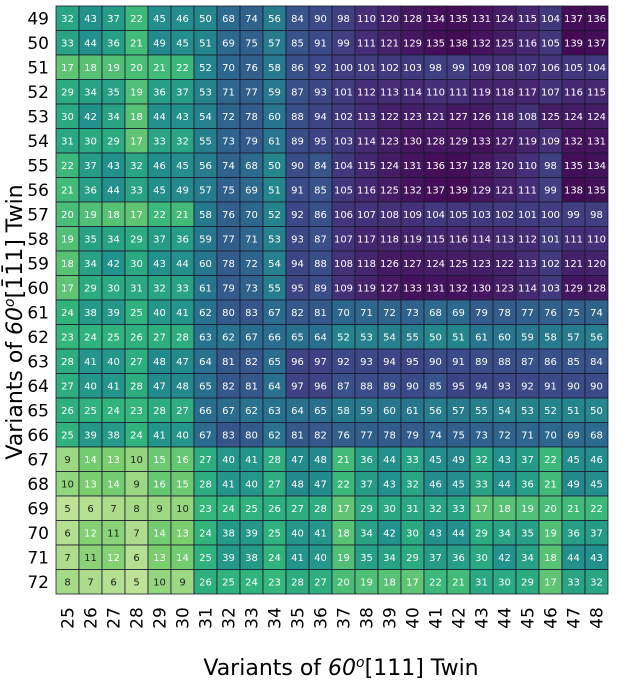  I want to click on cell-value-label: 85, so click(297, 43).